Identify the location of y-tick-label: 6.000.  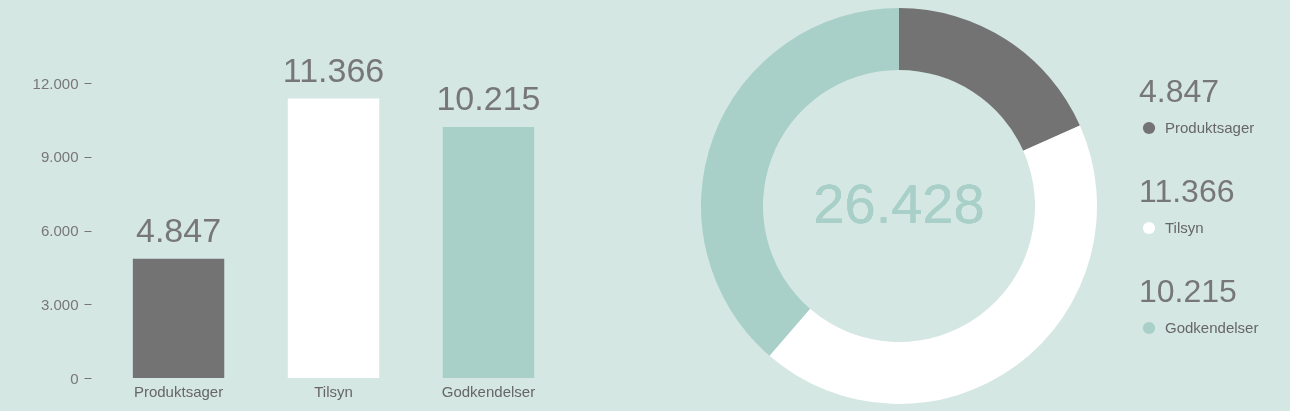
(59, 230).